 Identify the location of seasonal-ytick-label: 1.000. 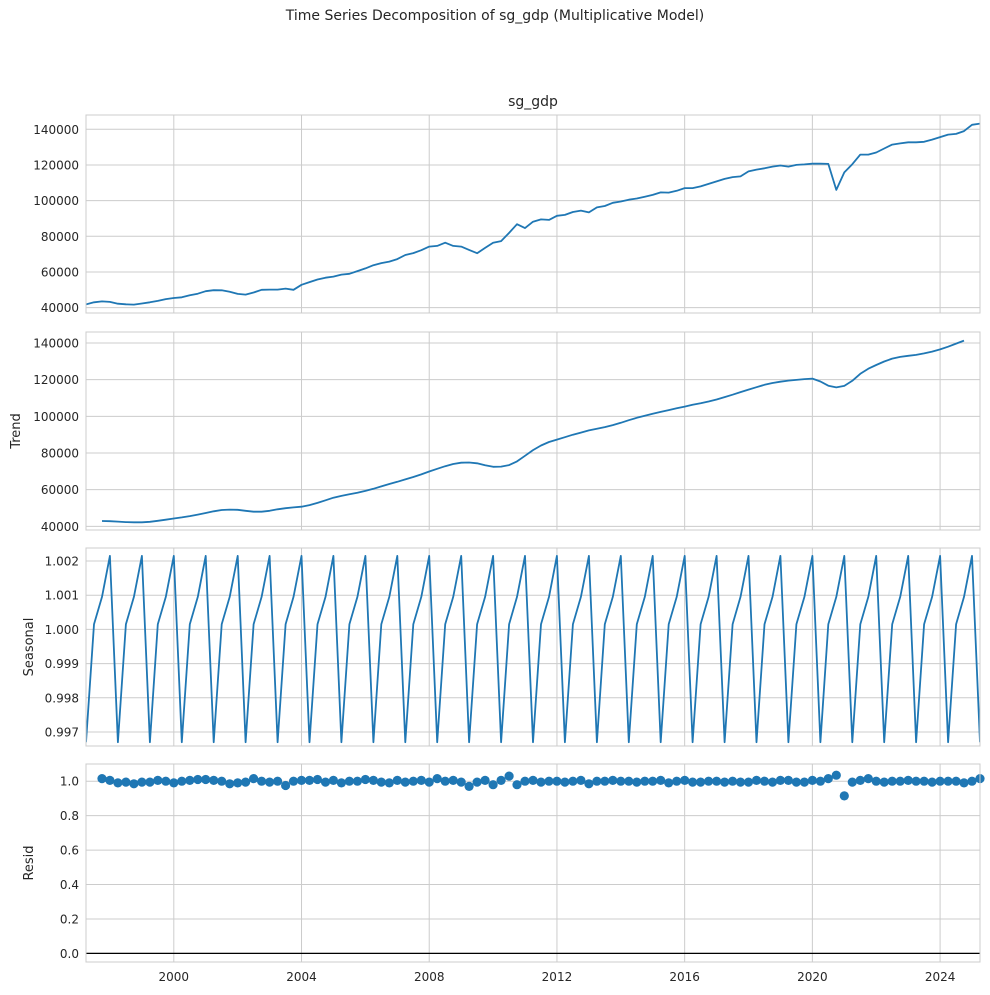
(62, 630).